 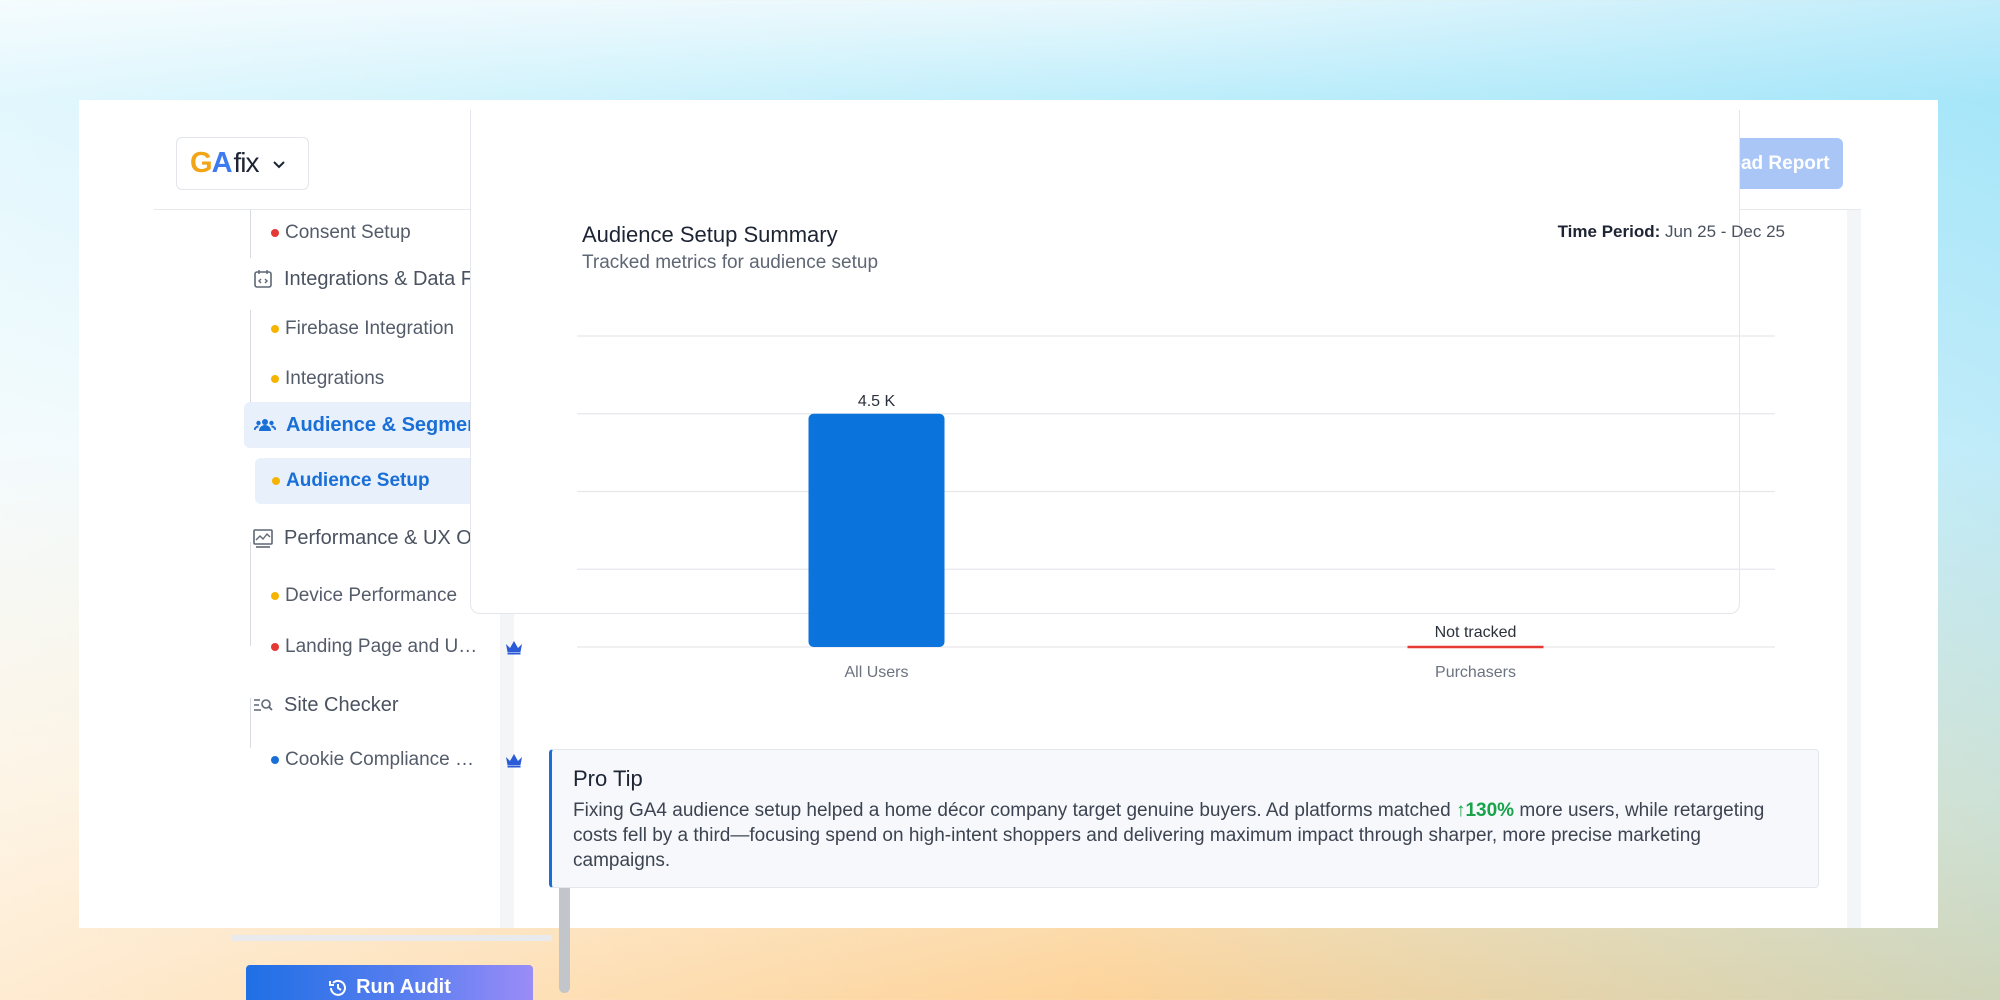 I want to click on data-label: 4.5 K, so click(x=877, y=401).